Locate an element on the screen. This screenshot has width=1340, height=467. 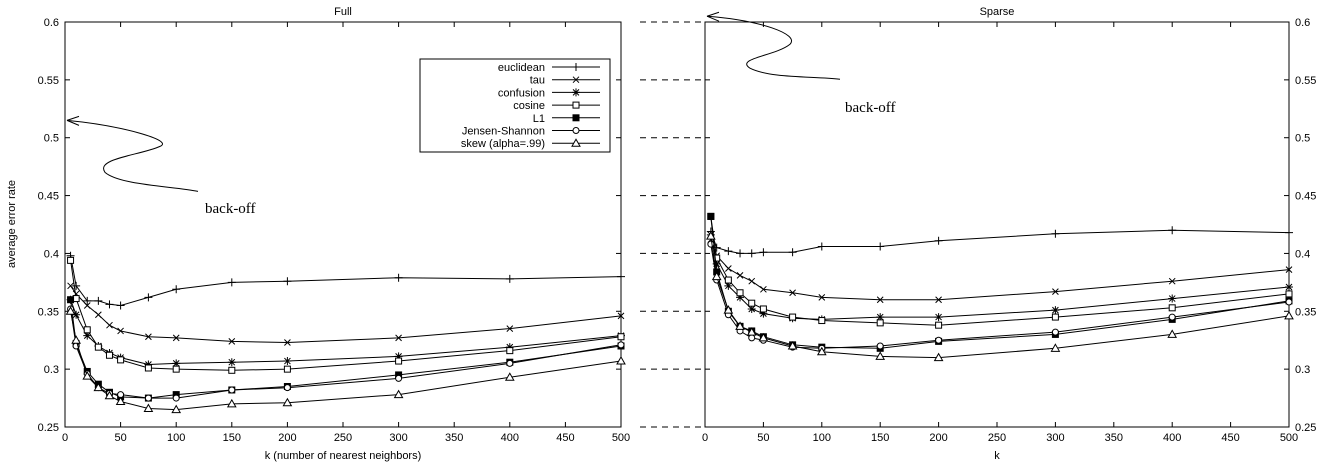
full-y-tick-label: 0.4 is located at coordinates (51, 254).